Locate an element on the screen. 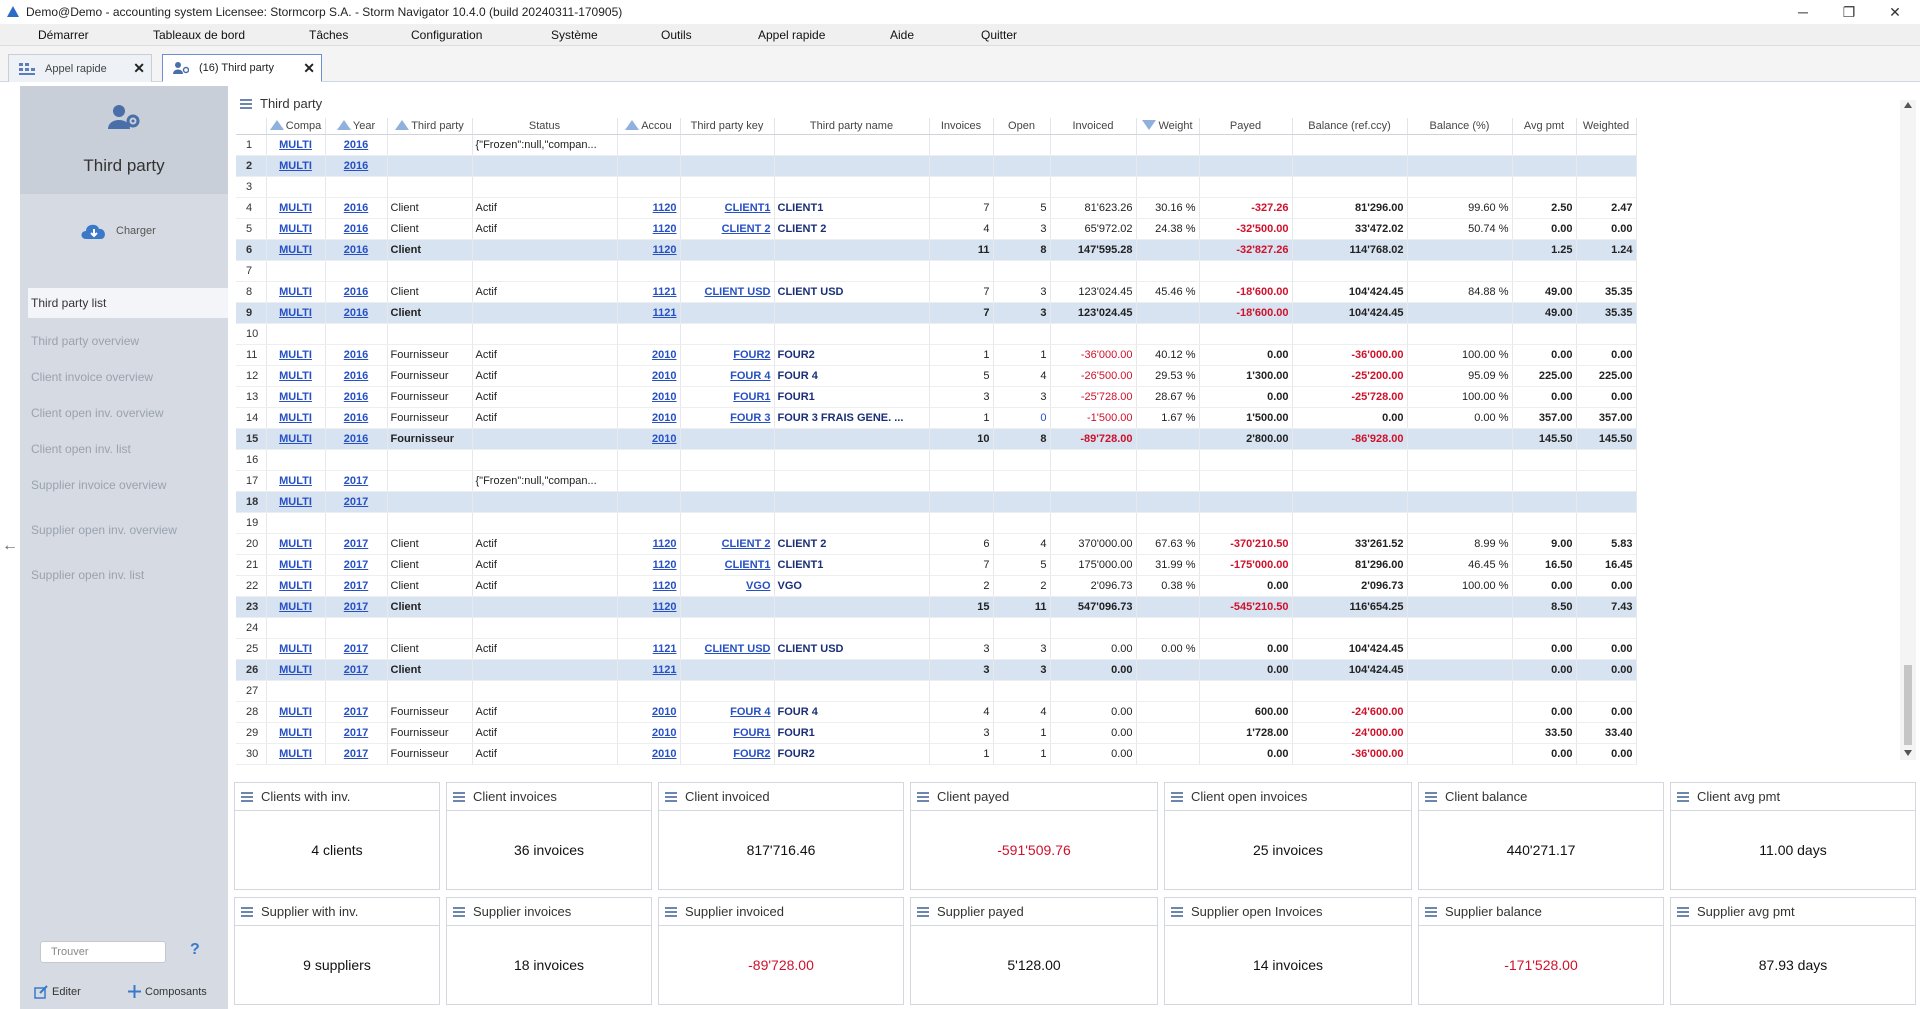 The height and width of the screenshot is (1009, 1920). kpi-tile: Client open invoices 25 invoices is located at coordinates (1288, 836).